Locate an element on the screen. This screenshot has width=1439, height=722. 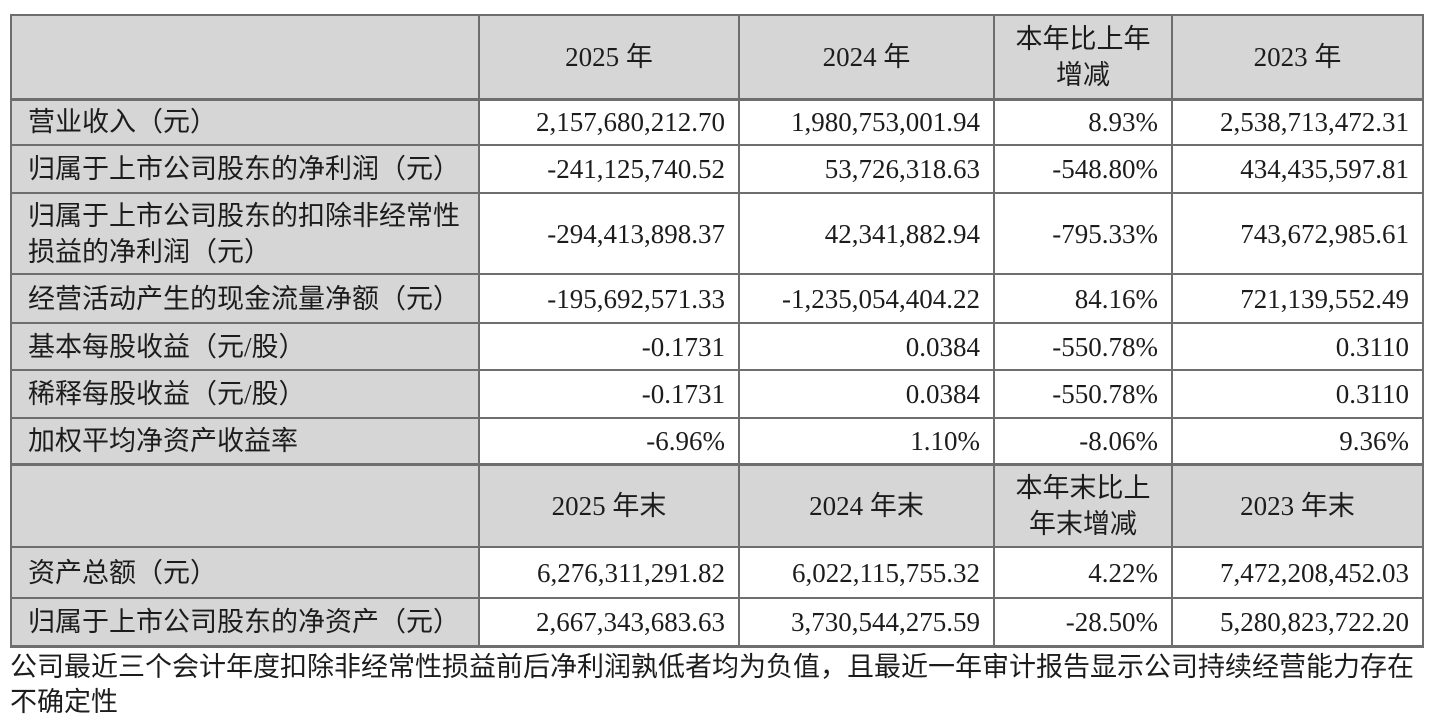
value-cell: -195,692,571.33 is located at coordinates (609, 298).